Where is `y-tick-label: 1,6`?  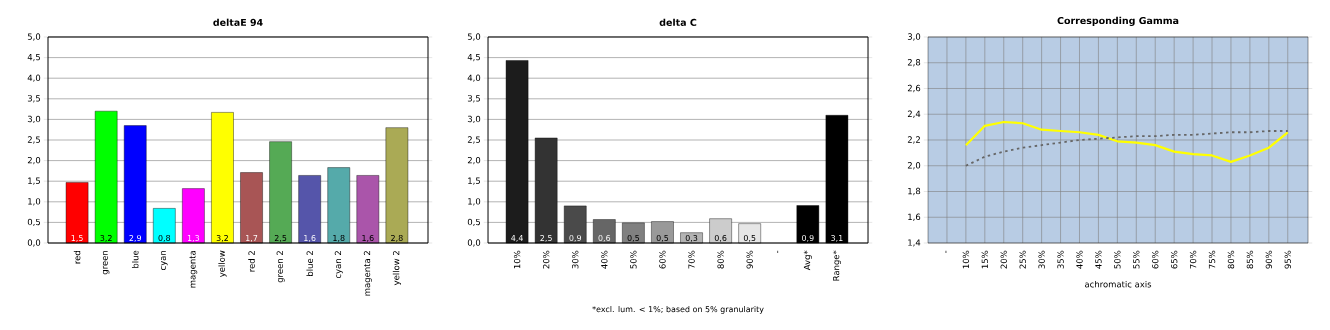
y-tick-label: 1,6 is located at coordinates (914, 217).